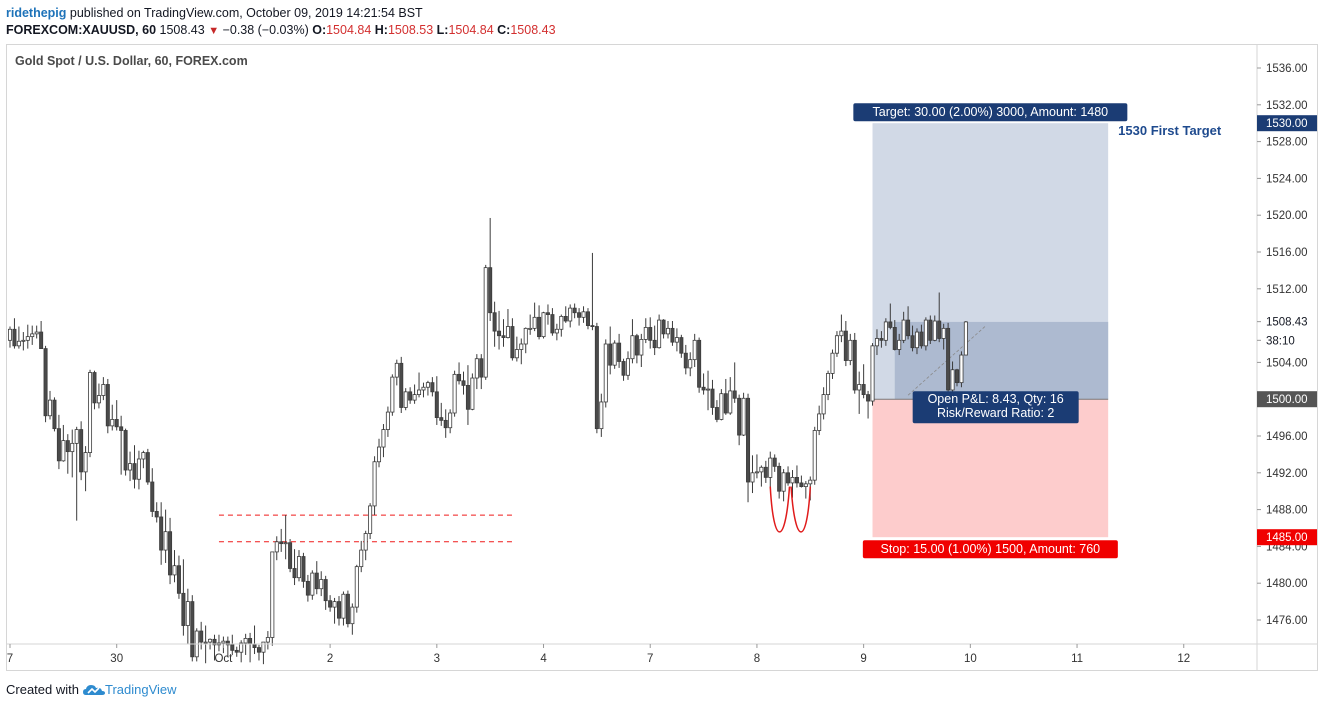 The image size is (1325, 707). What do you see at coordinates (790, 509) in the screenshot?
I see `double-bottom-drawing` at bounding box center [790, 509].